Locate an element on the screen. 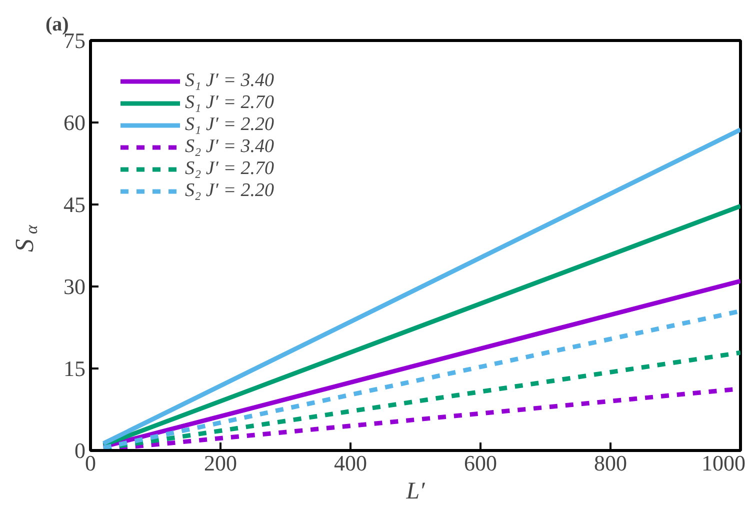 The image size is (750, 525). legend-label: S₁ J′ = 2.70 is located at coordinates (229, 103).